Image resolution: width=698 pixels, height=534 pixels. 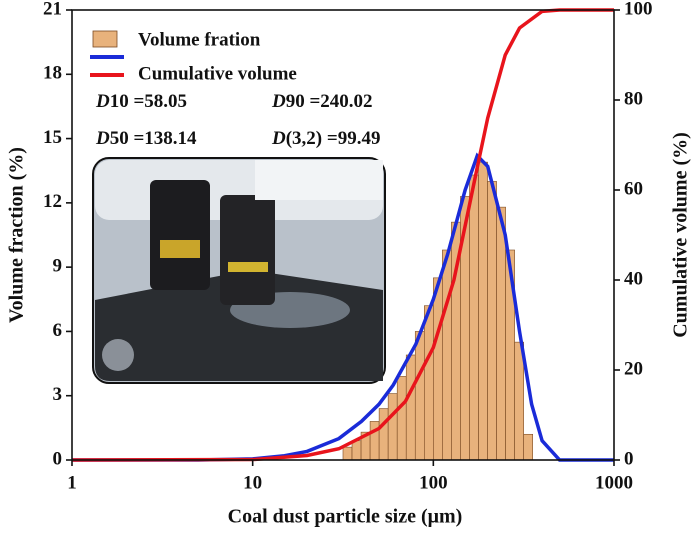 I want to click on x-axis-label: Coal dust particle size (μm), so click(x=345, y=517).